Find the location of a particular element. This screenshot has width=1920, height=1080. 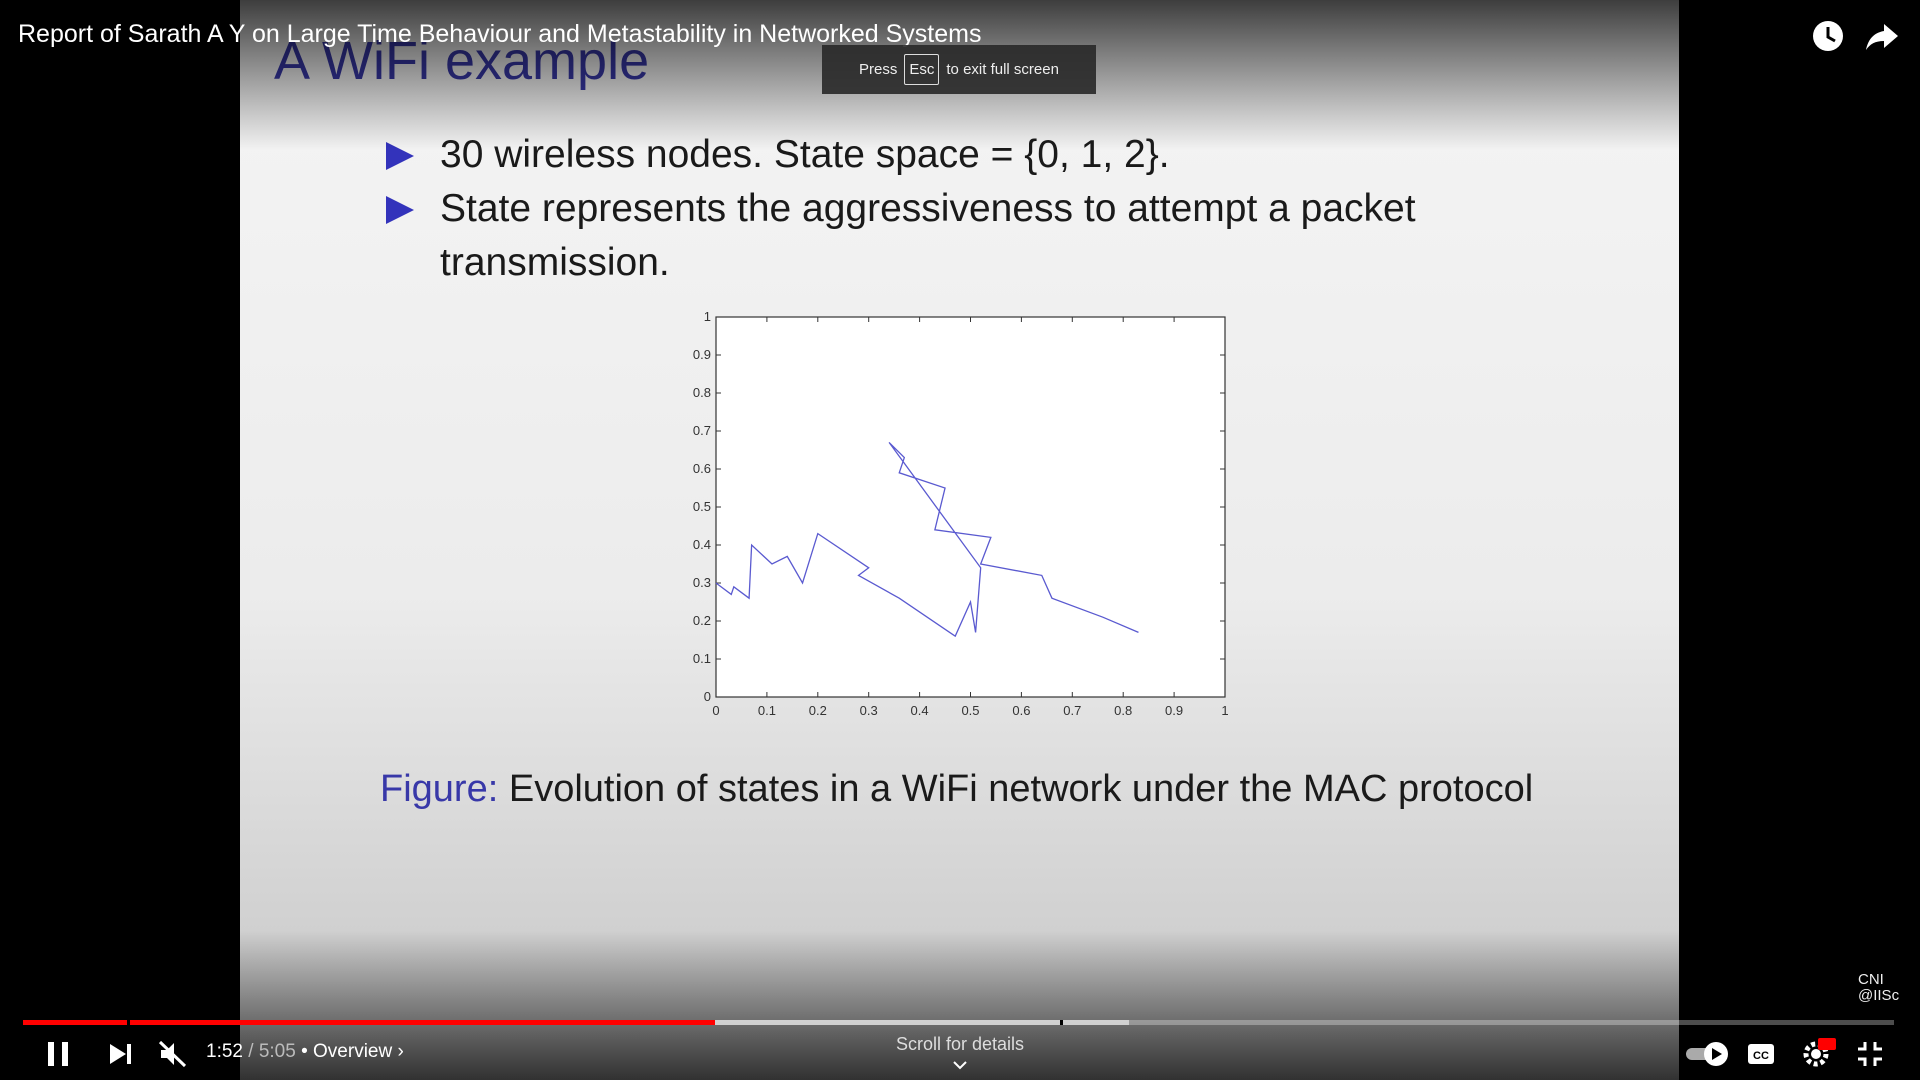

caption-label: Figure: is located at coordinates (439, 789).